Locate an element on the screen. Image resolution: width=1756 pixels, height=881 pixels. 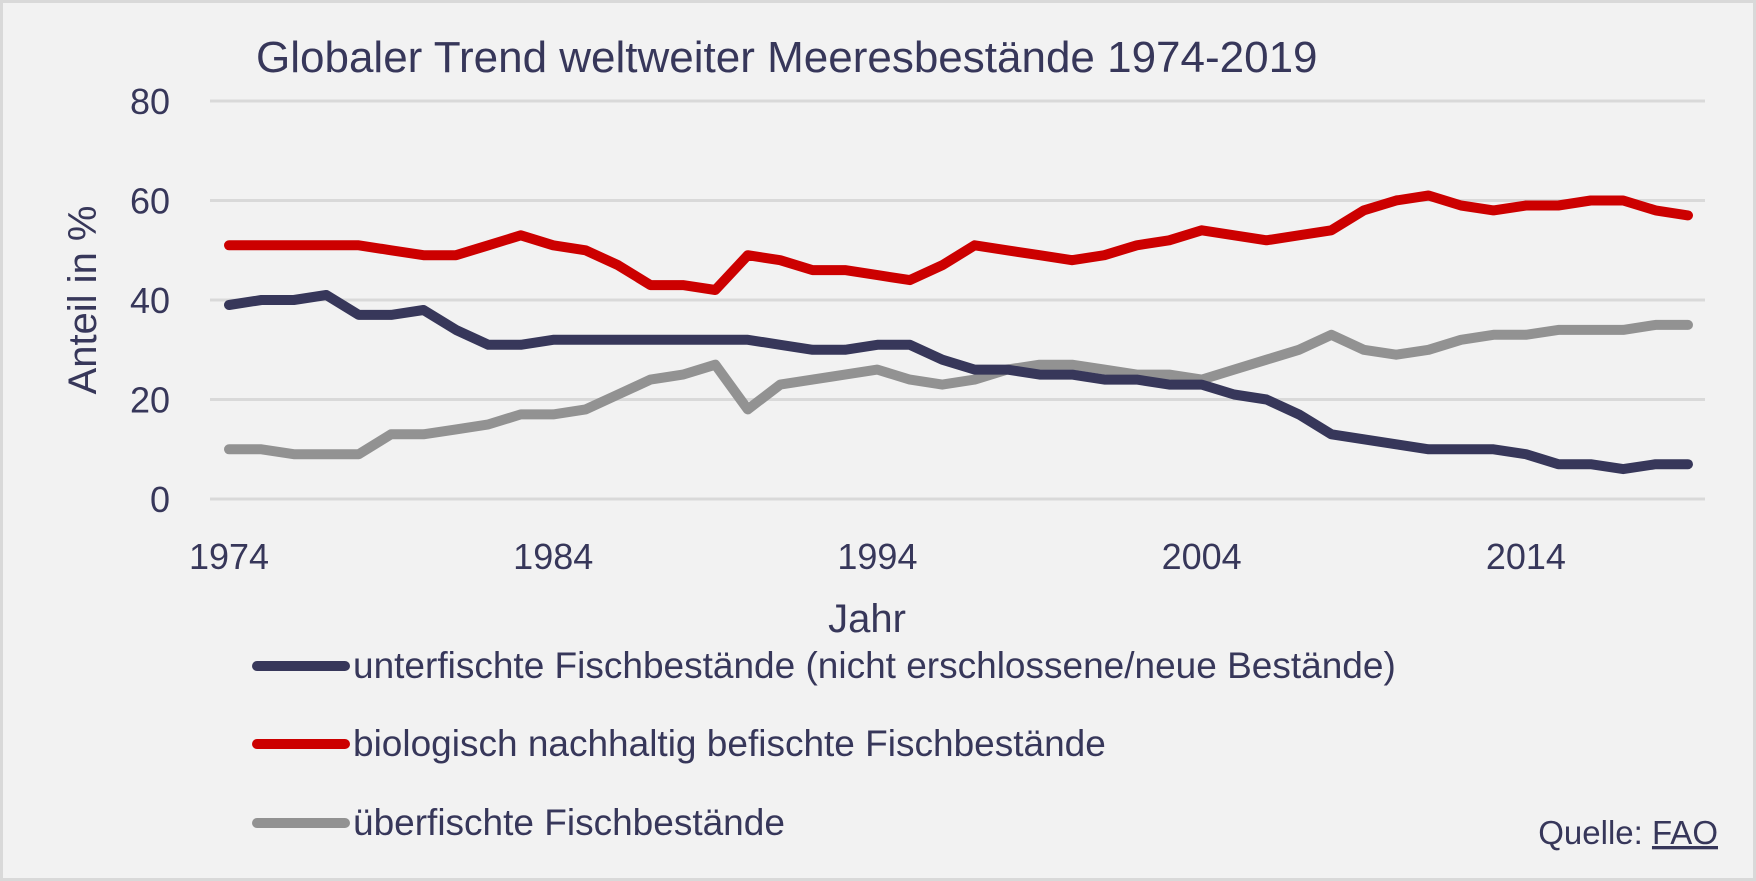
x-axis-label: Jahr is located at coordinates (867, 619).